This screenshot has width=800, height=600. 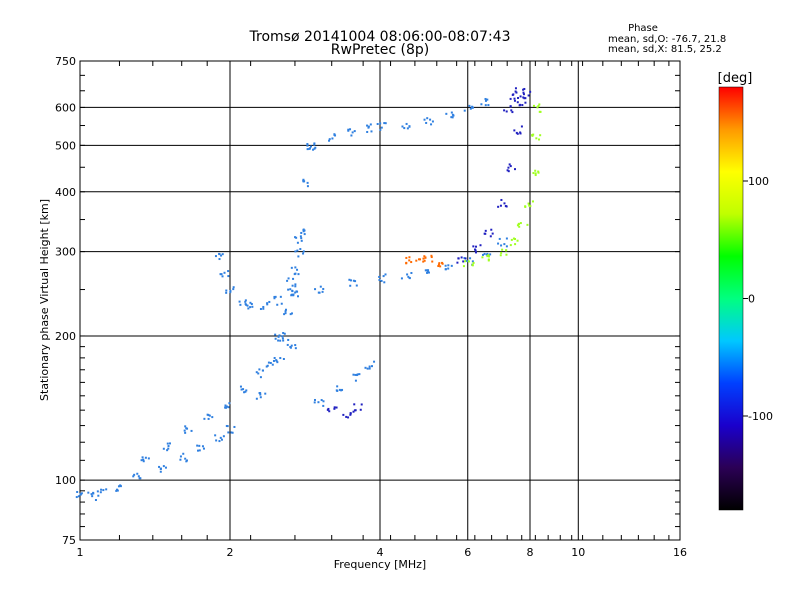 I want to click on x-tick-label: 1, so click(x=80, y=552).